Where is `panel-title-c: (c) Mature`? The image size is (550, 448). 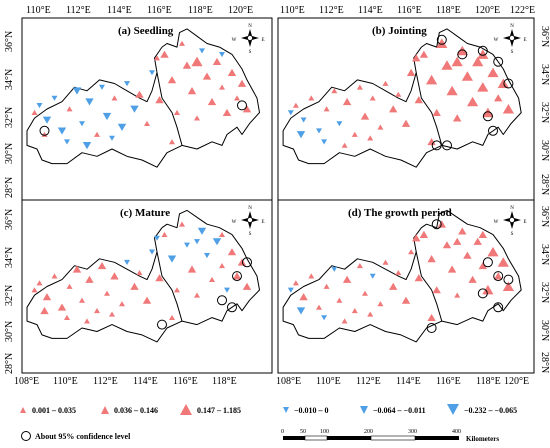
panel-title-c: (c) Mature is located at coordinates (145, 213).